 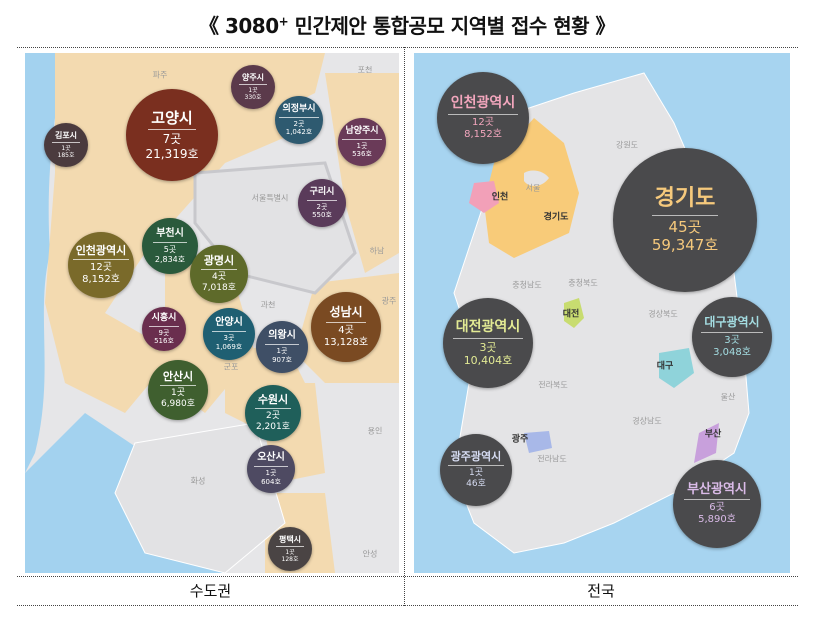 I want to click on place-label: 울산, so click(x=728, y=397).